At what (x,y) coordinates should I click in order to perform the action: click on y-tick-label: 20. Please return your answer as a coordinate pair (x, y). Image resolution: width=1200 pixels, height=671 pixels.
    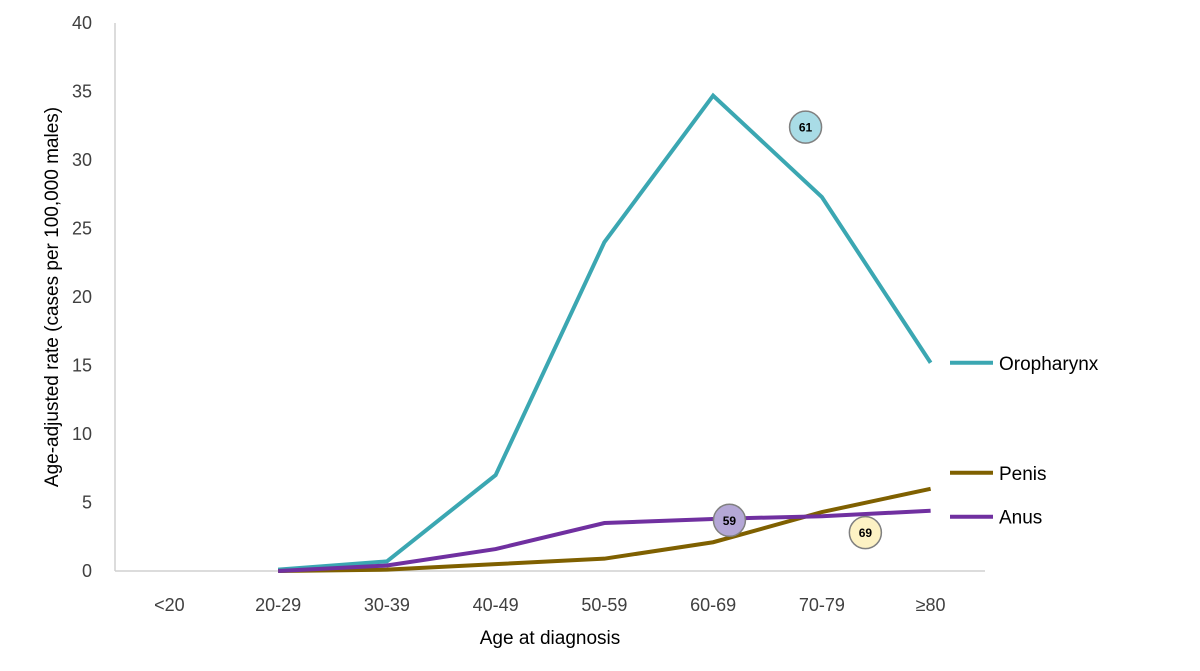
    Looking at the image, I should click on (82, 297).